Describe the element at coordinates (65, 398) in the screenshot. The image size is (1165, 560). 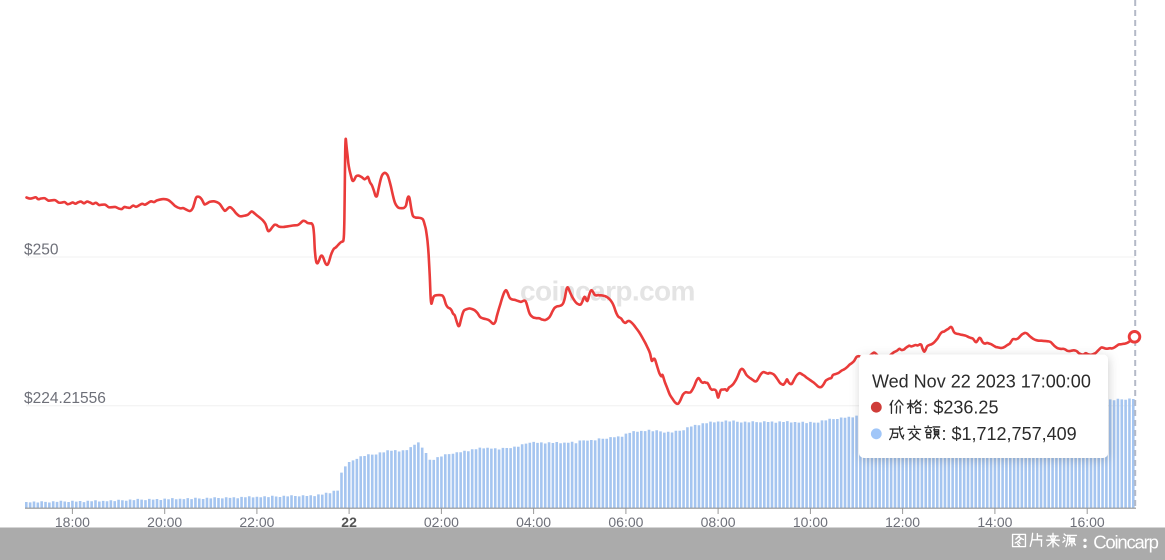
I see `svg-text: $224.21556` at that location.